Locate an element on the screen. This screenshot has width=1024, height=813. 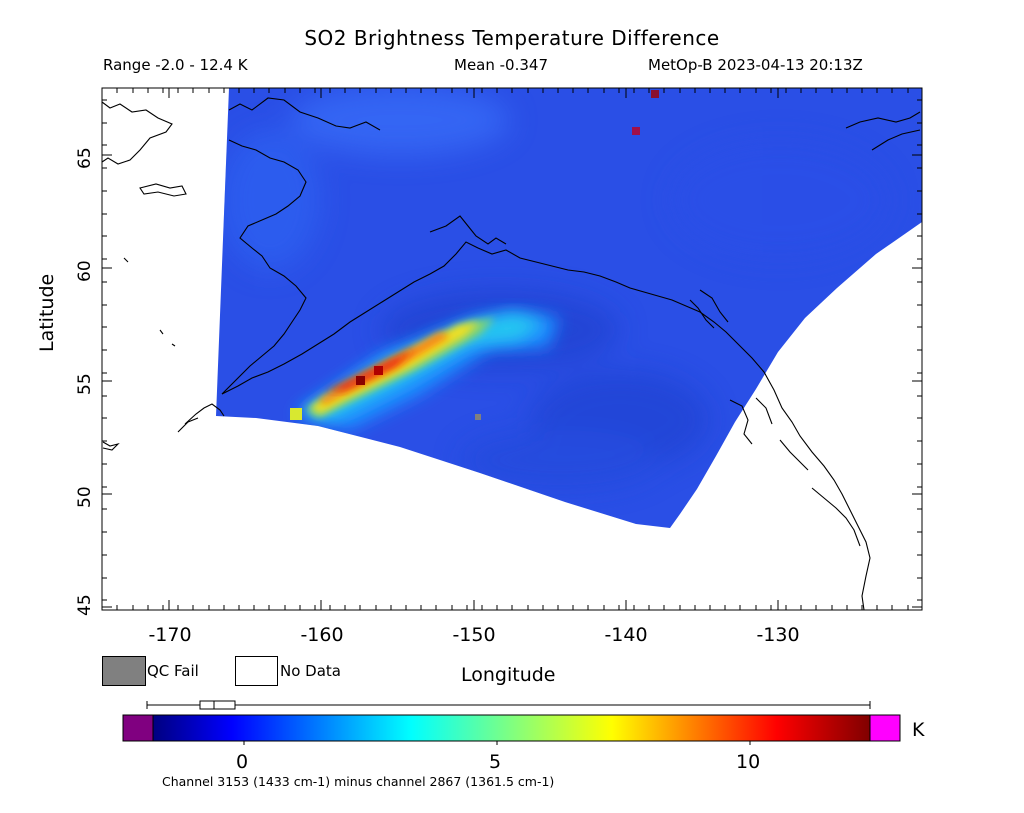
colorbar-tick-label: 0 is located at coordinates (242, 762).